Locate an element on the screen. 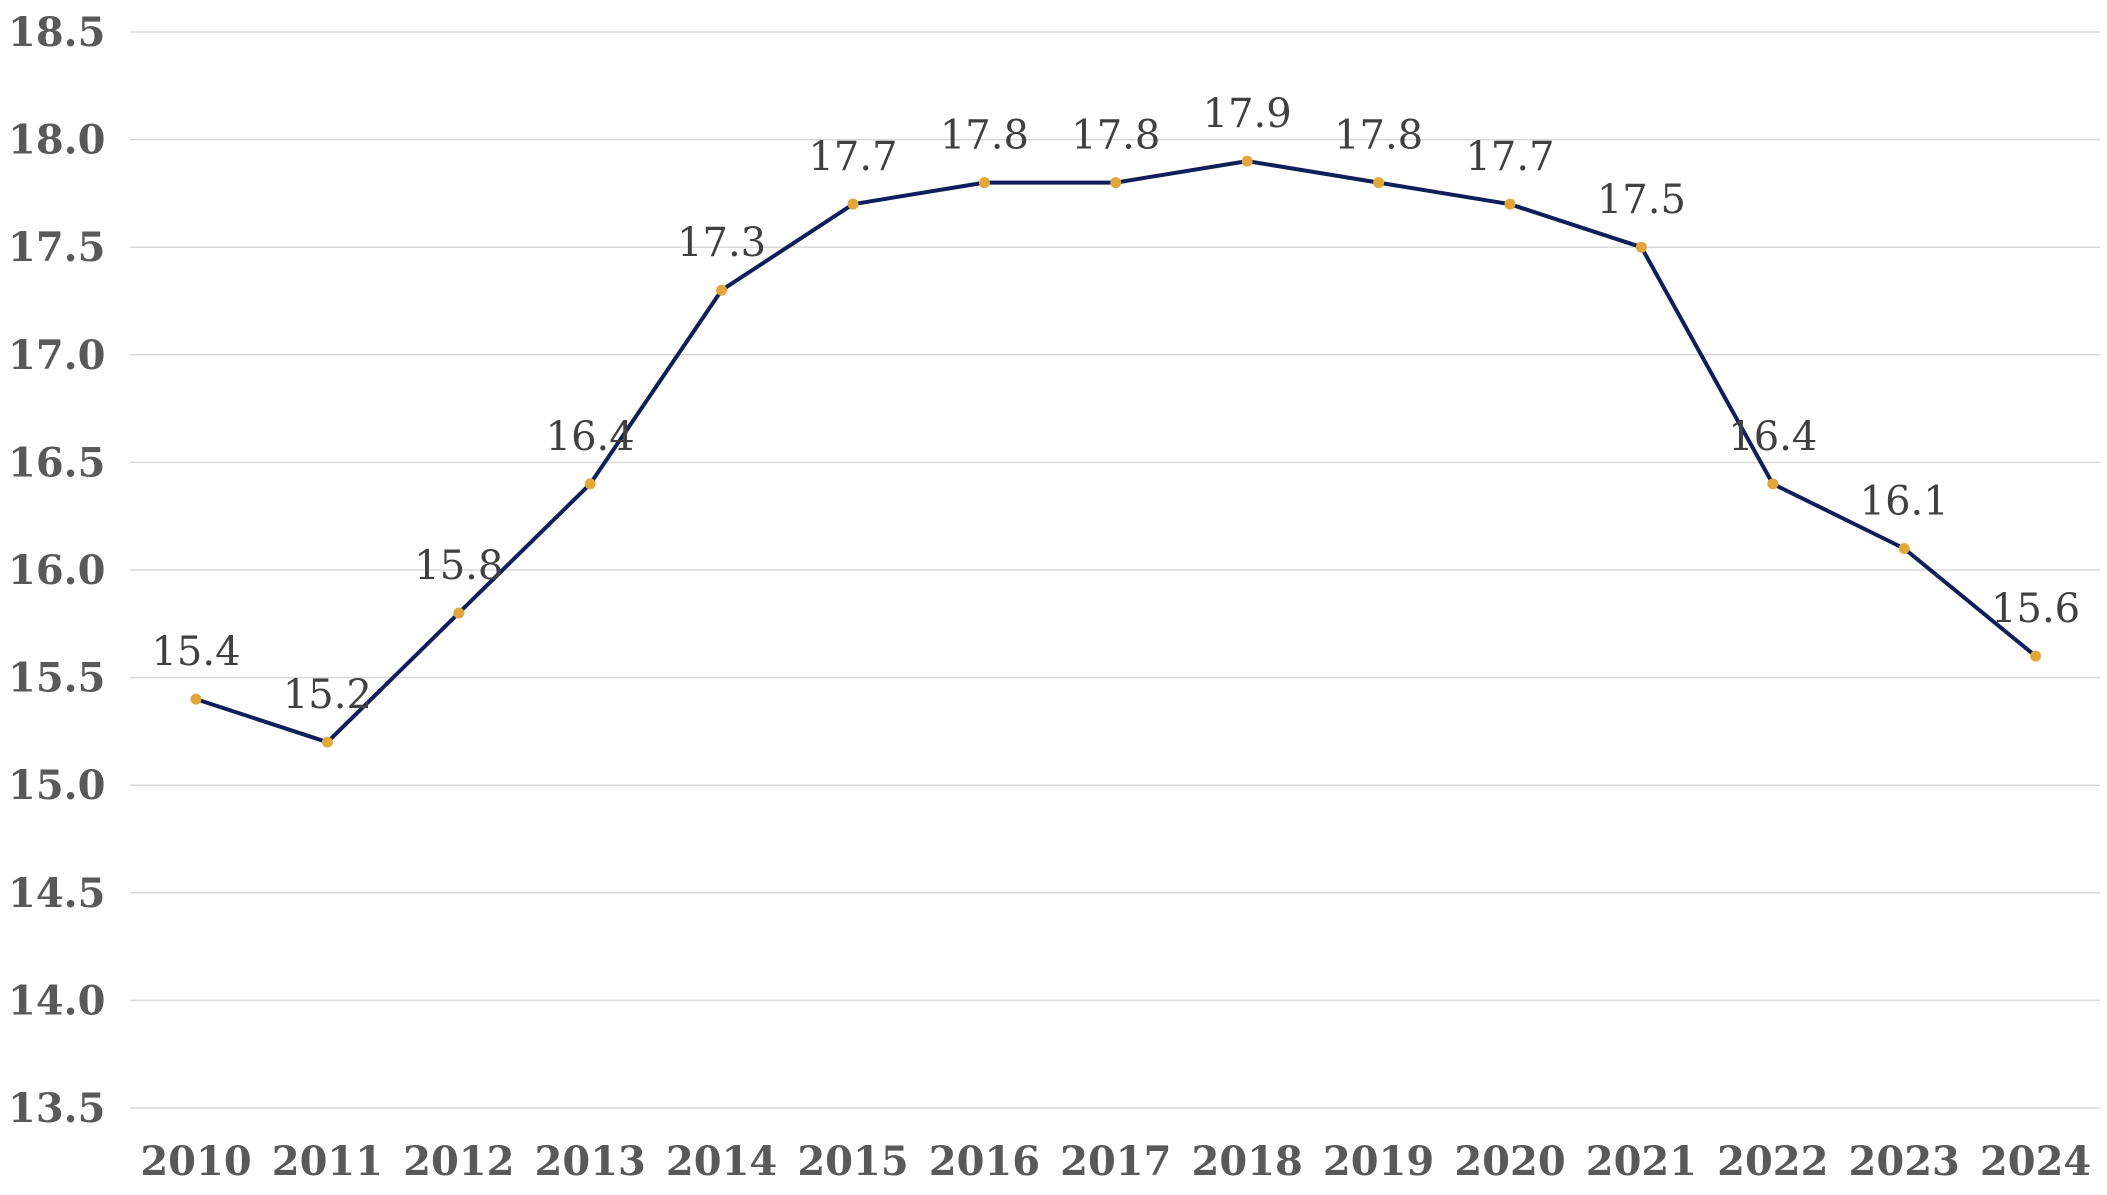  data-label: 16.1 is located at coordinates (1904, 501).